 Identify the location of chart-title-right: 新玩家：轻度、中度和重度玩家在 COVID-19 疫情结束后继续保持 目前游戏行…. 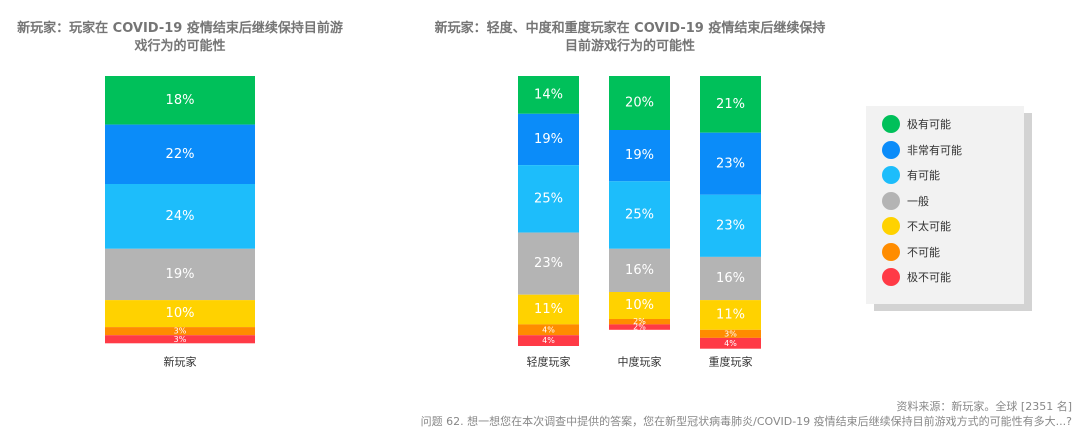
(630, 38).